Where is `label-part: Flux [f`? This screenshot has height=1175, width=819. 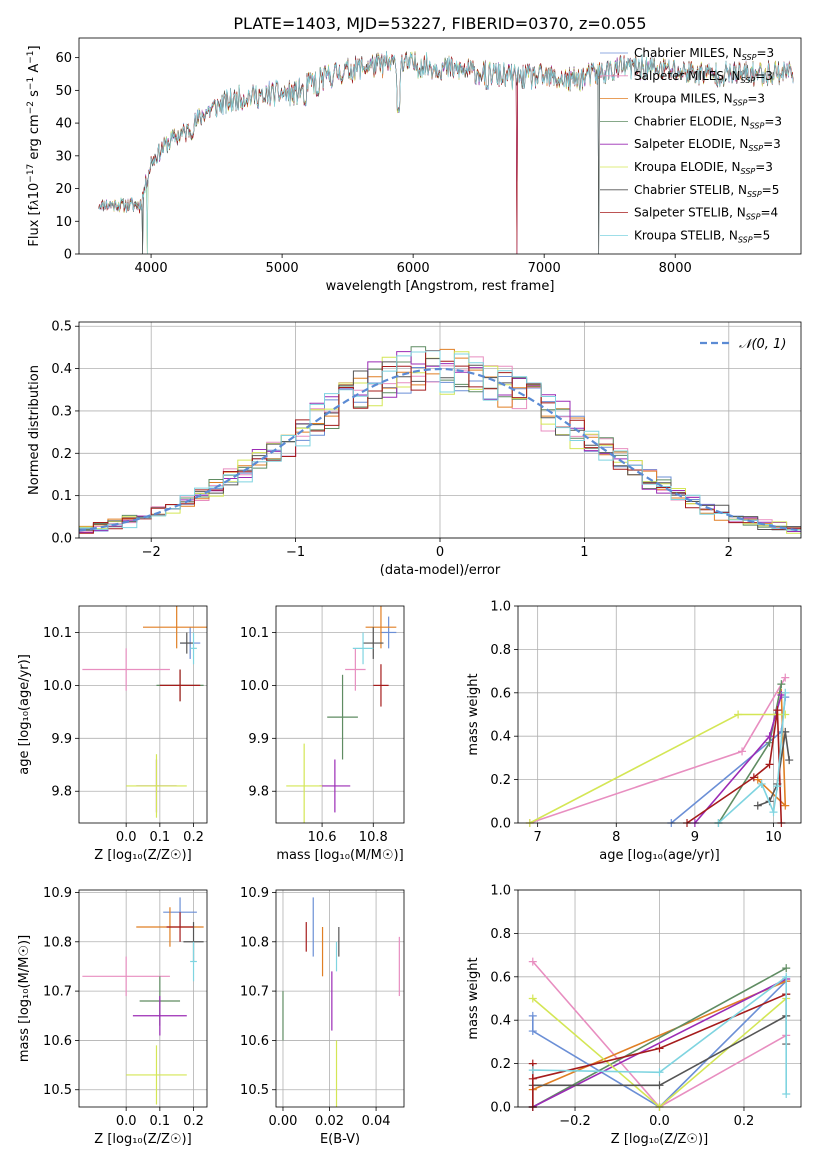 label-part: Flux [f is located at coordinates (34, 225).